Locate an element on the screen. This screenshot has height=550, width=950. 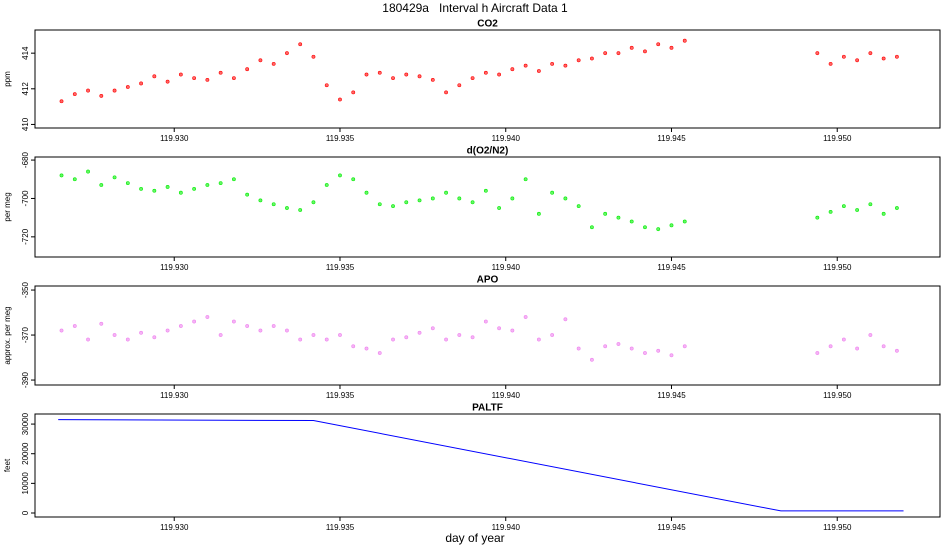
y-axis-label: ppm is located at coordinates (7, 79).